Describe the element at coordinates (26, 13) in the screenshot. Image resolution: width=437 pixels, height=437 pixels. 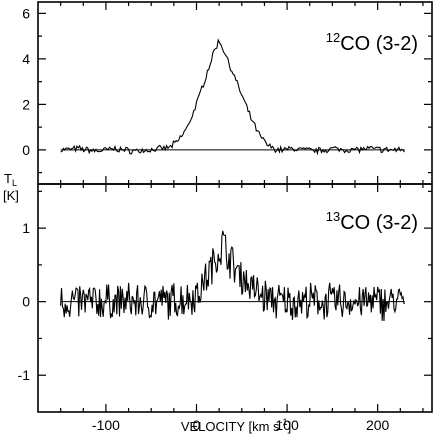
I see `y-tick-label: 6` at that location.